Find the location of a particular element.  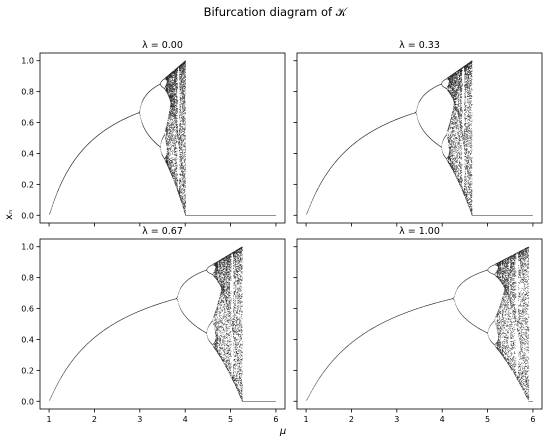

figure-title: Bifurcation diagram of 𝒦 is located at coordinates (276, 12).